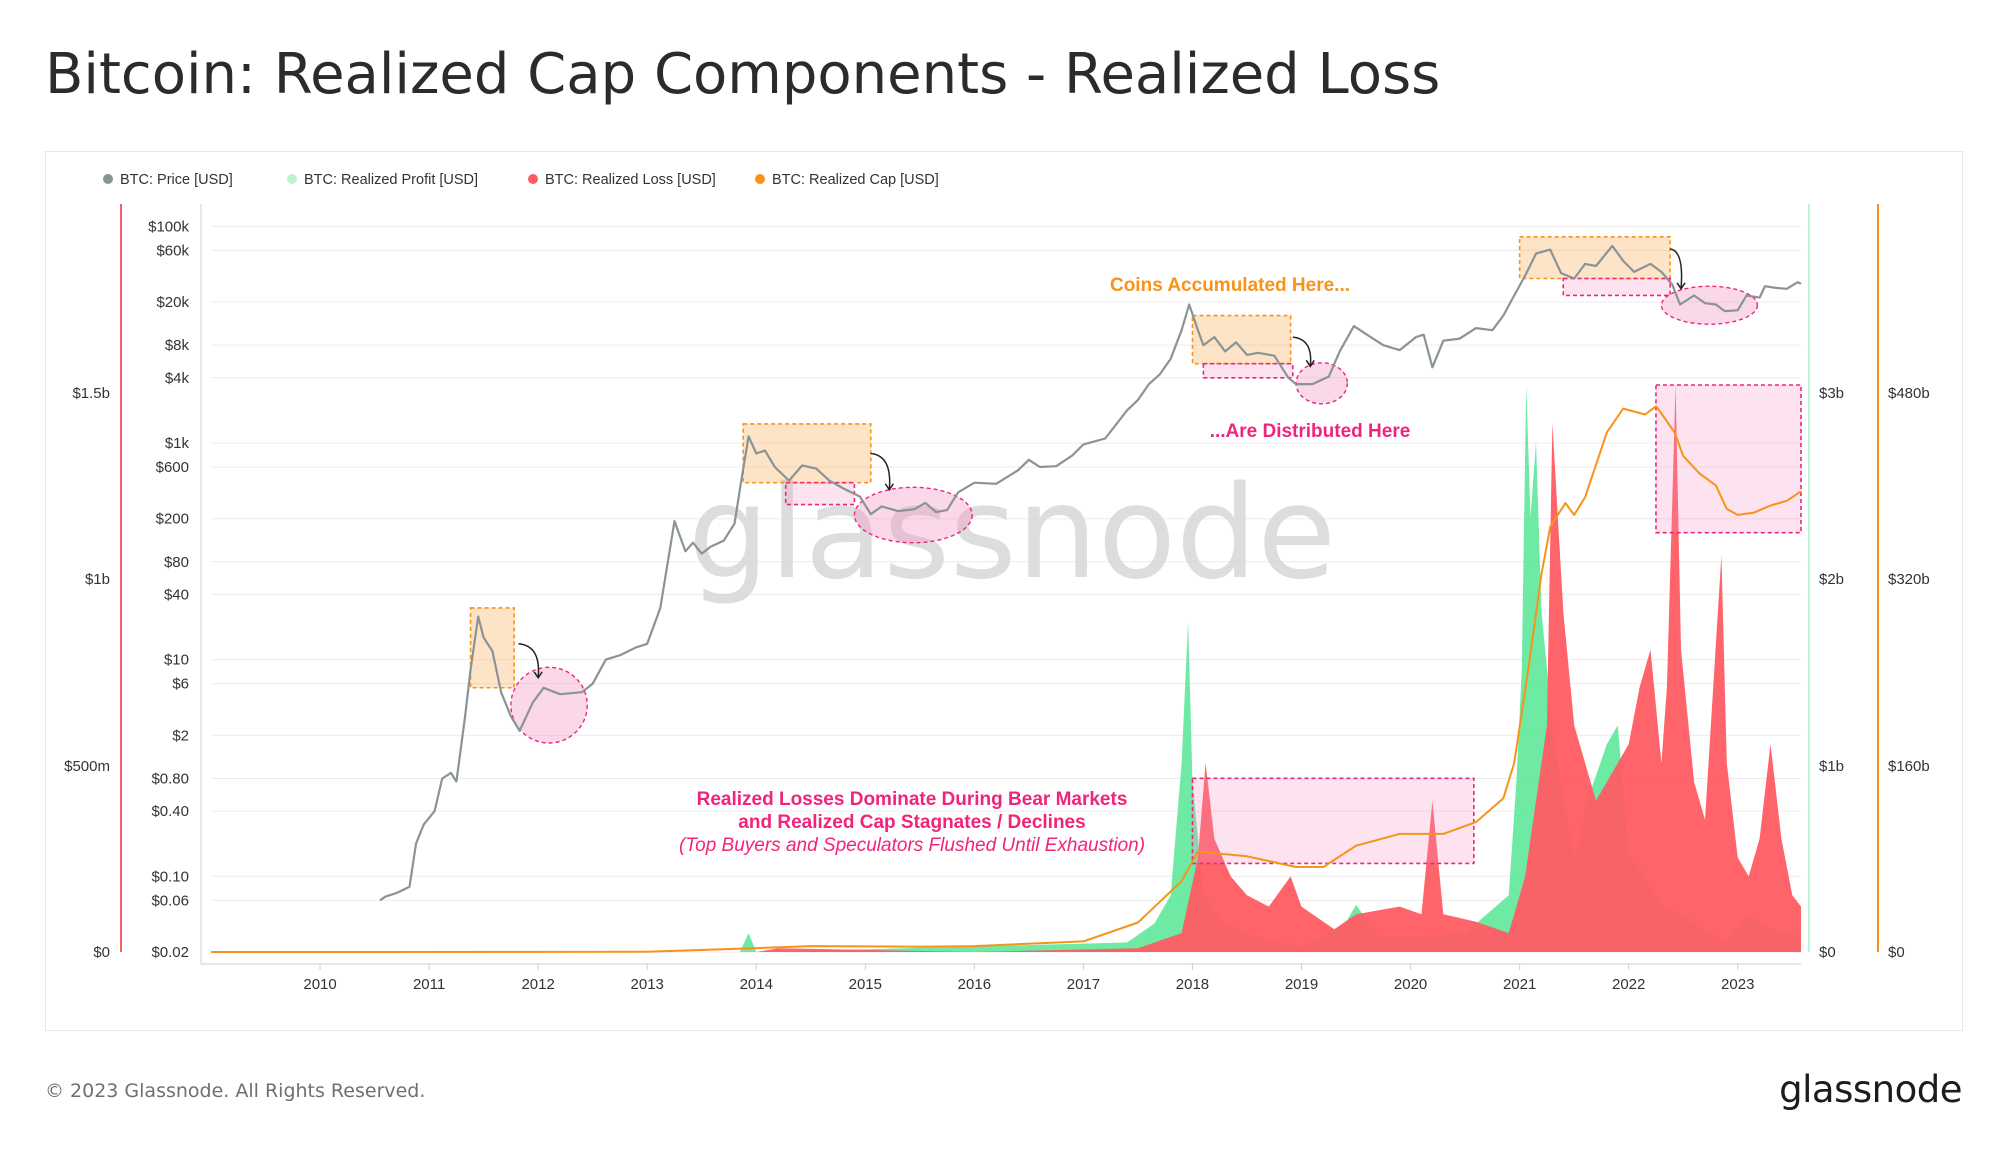 The width and height of the screenshot is (2000, 1152). I want to click on price-tick-label: $1k, so click(177, 443).